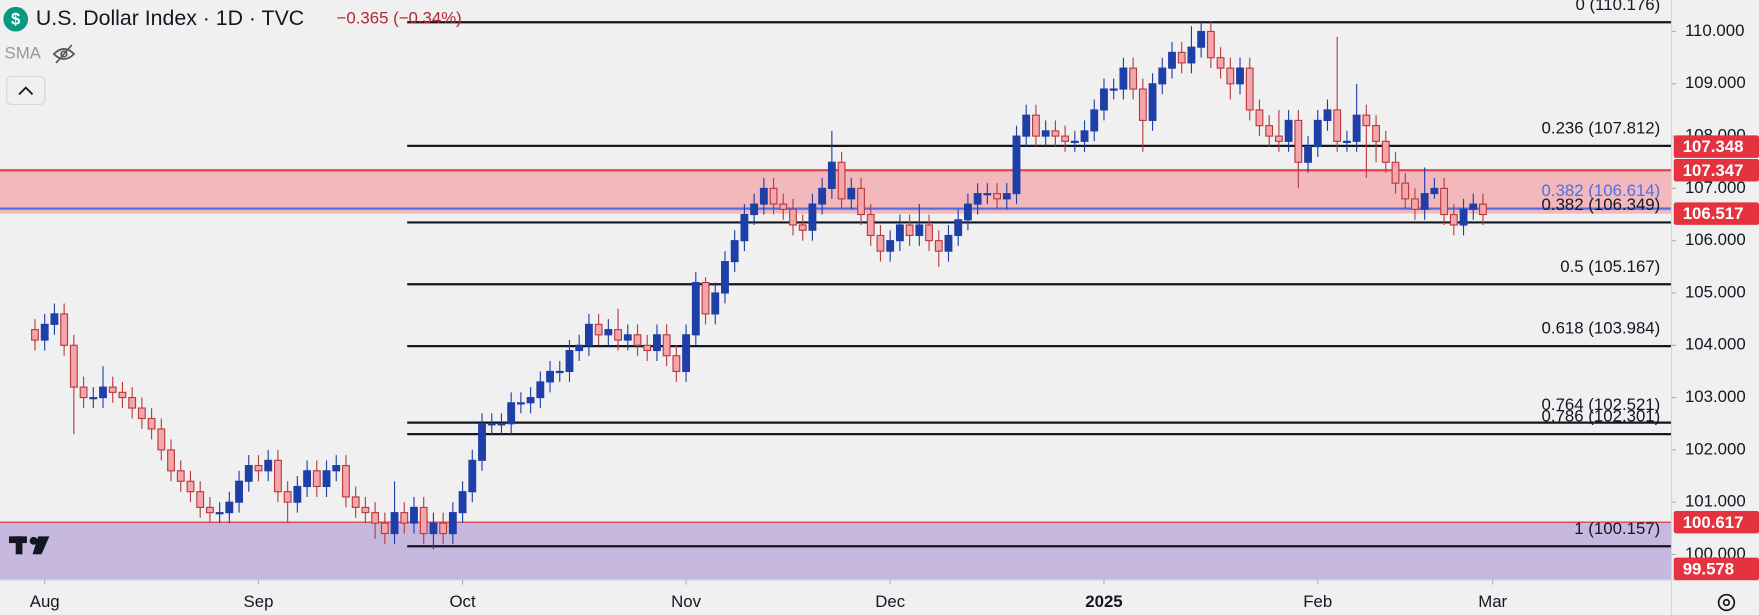  Describe the element at coordinates (1715, 187) in the screenshot. I see `y-tick-label: 107.000` at that location.